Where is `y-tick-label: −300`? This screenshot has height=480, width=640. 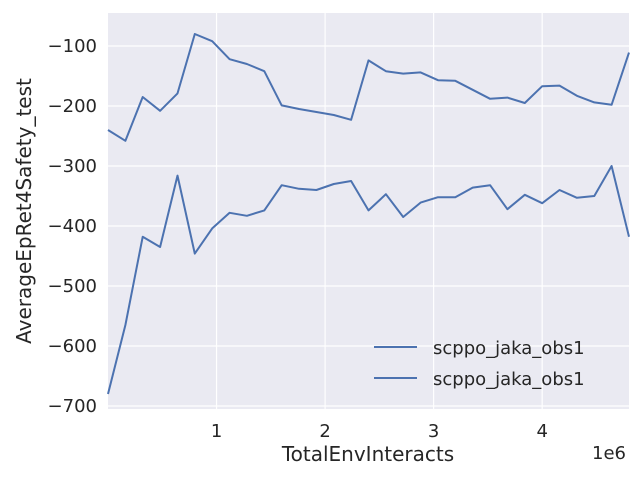
y-tick-label: −300 is located at coordinates (72, 166).